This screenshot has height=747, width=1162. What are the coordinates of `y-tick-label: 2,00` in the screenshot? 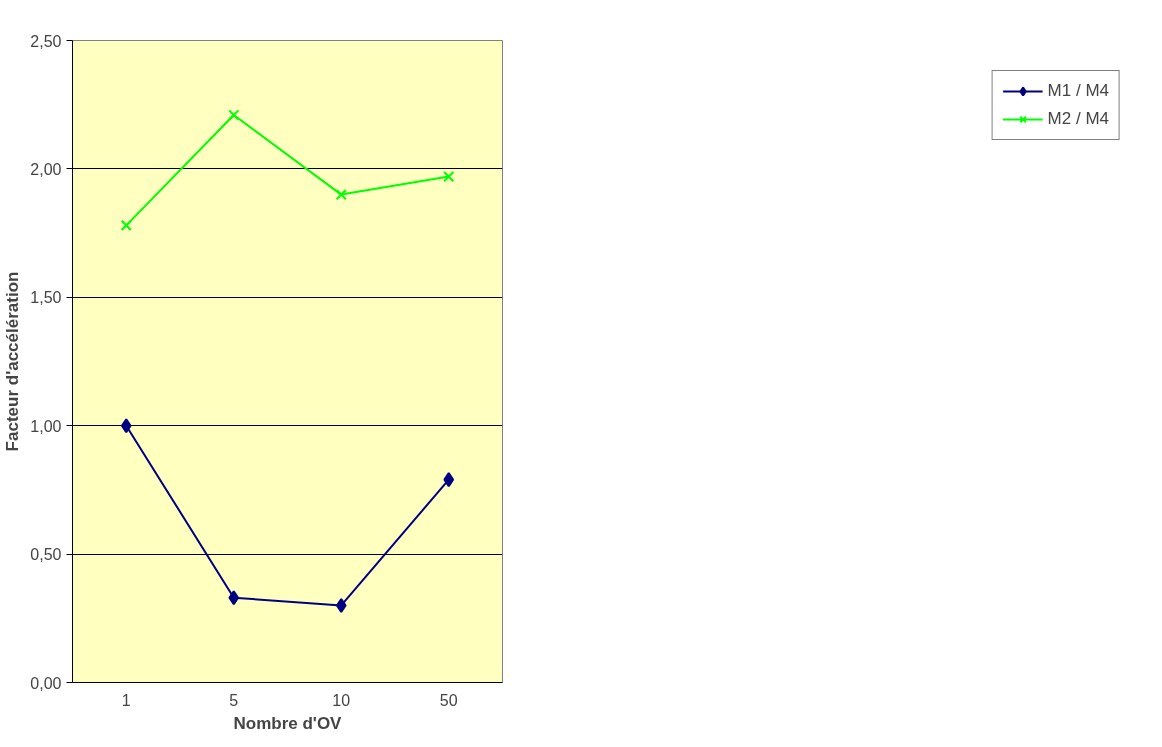 It's located at (46, 169).